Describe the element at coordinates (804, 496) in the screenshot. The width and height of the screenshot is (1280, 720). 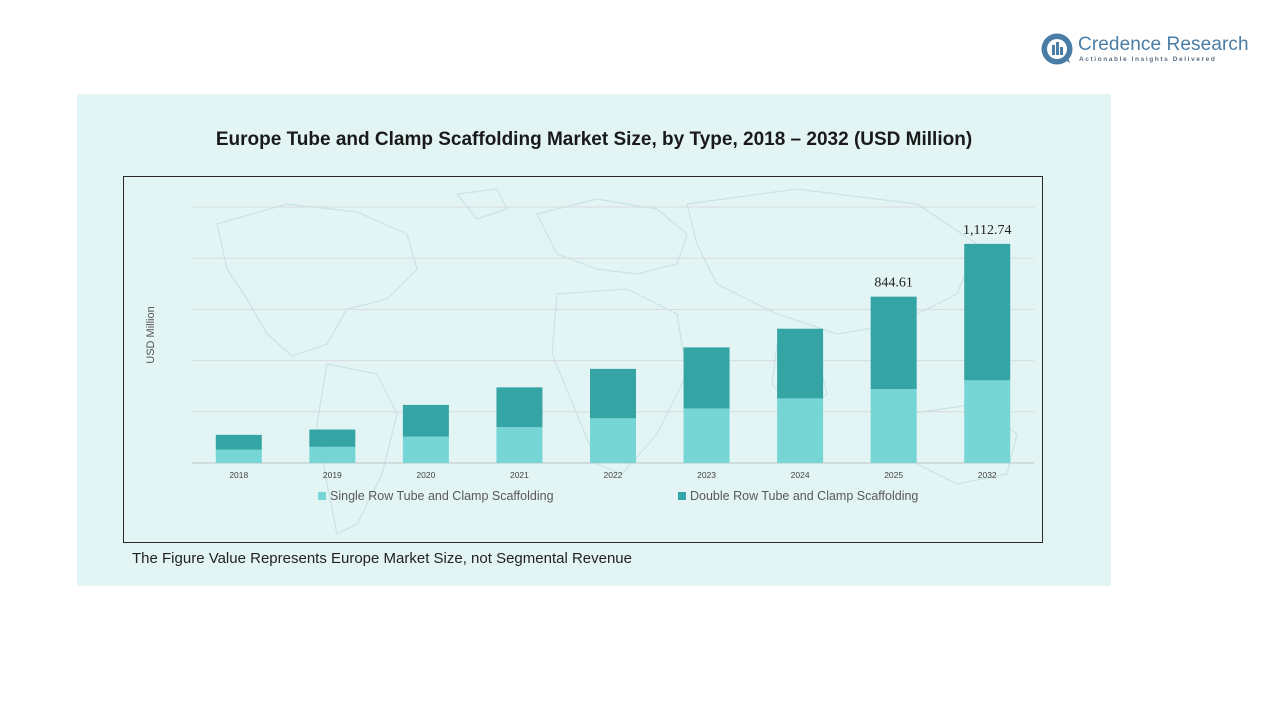
I see `legend-label: Double Row Tube and Clamp Scaffolding` at that location.